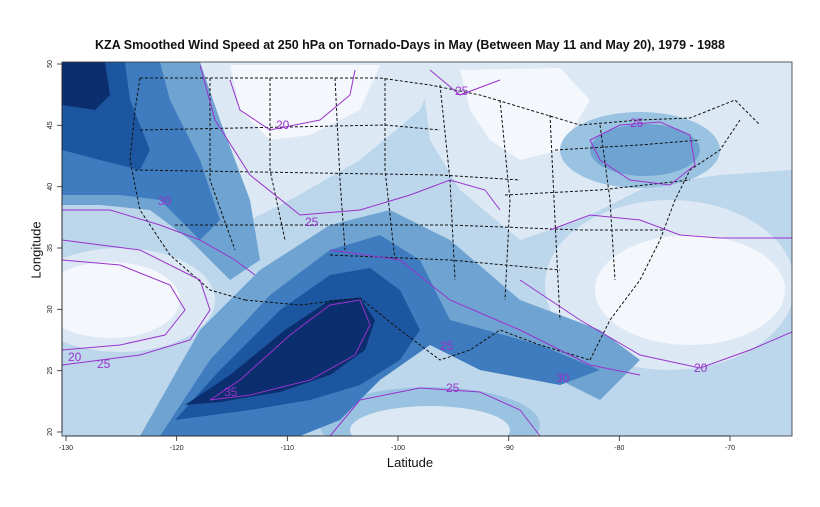 The image size is (820, 507). What do you see at coordinates (397, 443) in the screenshot?
I see `x-axis: -130 -120 -110 -100 -90 -80 -70` at bounding box center [397, 443].